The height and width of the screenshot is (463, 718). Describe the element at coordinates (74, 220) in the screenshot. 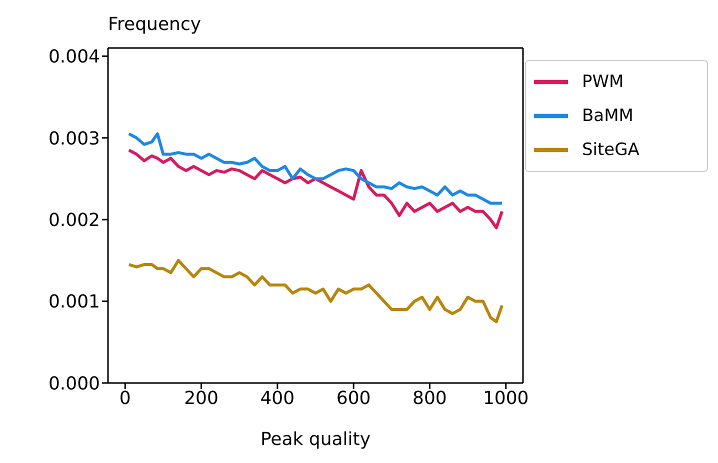

I see `y-tick-label: 0.002` at that location.